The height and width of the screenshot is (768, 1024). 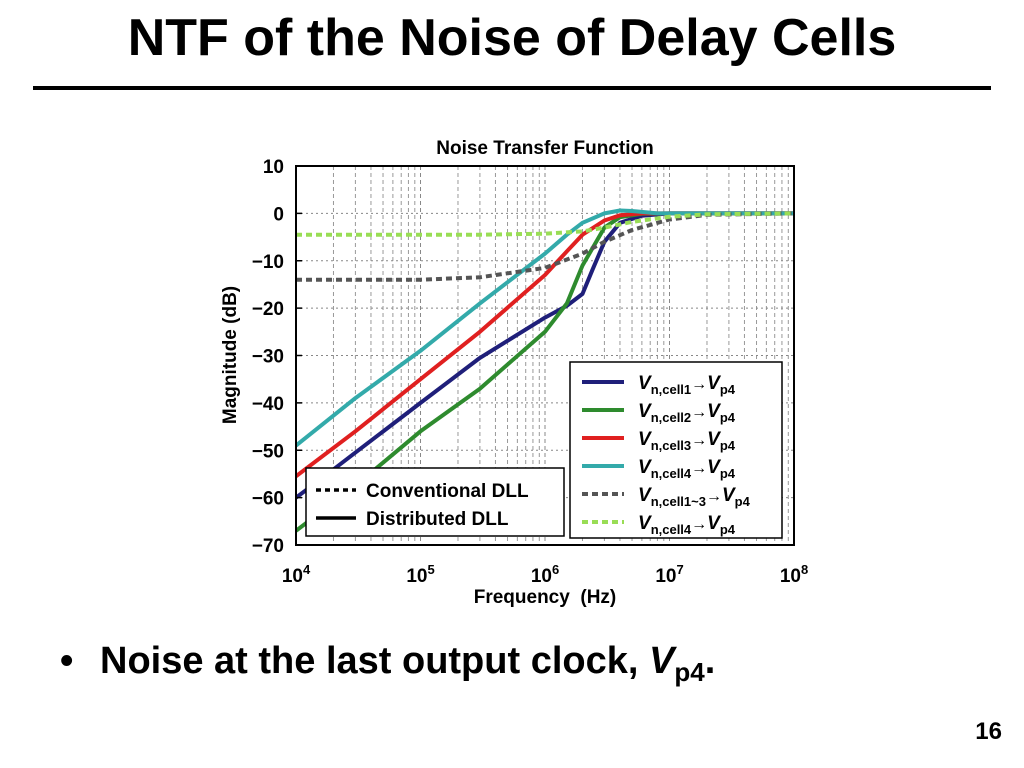 I want to click on bullet-variable: V, so click(x=661, y=661).